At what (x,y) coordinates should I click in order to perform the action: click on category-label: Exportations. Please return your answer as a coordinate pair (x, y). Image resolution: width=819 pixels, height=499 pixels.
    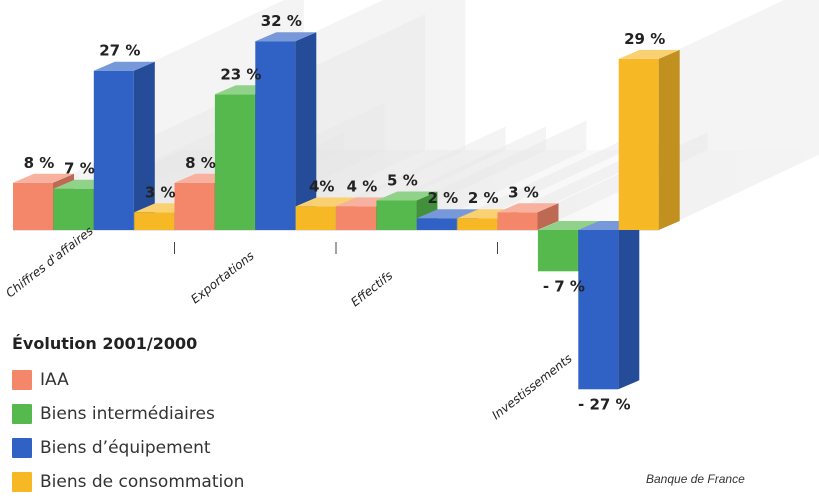
    Looking at the image, I should click on (222, 278).